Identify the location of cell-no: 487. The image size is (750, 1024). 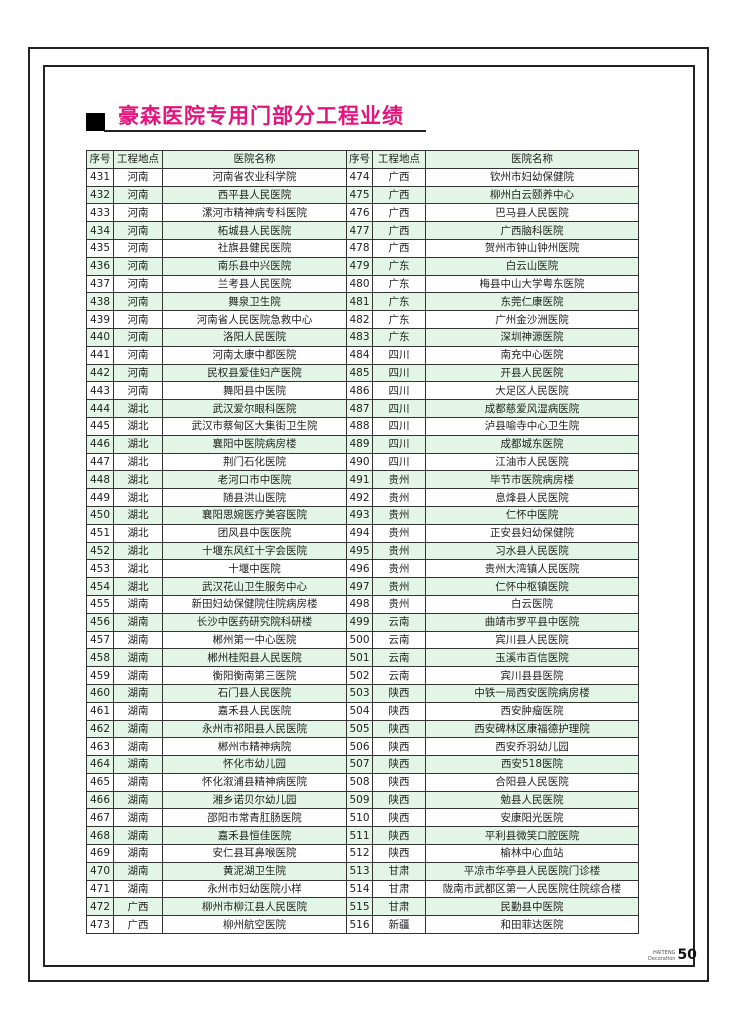
(359, 408).